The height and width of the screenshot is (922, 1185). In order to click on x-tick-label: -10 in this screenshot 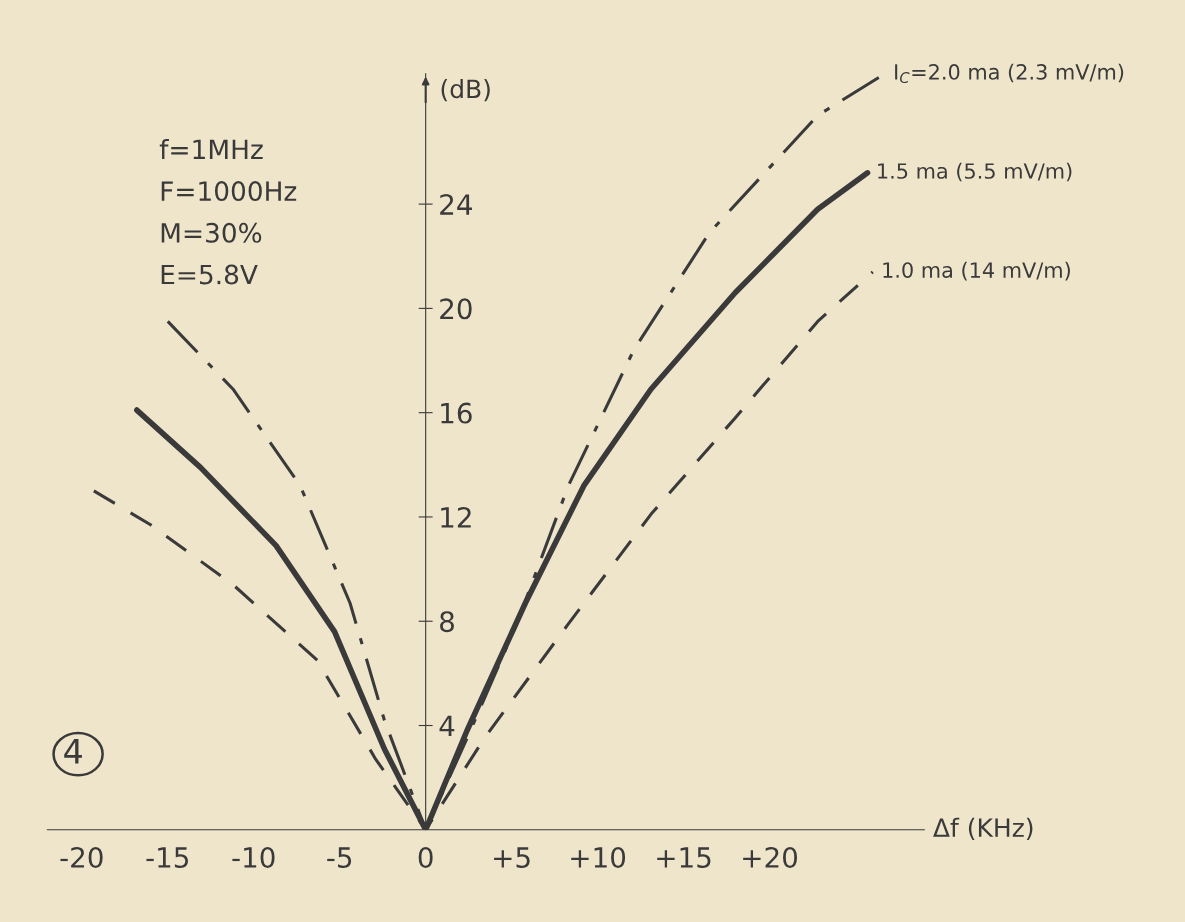, I will do `click(253, 857)`.